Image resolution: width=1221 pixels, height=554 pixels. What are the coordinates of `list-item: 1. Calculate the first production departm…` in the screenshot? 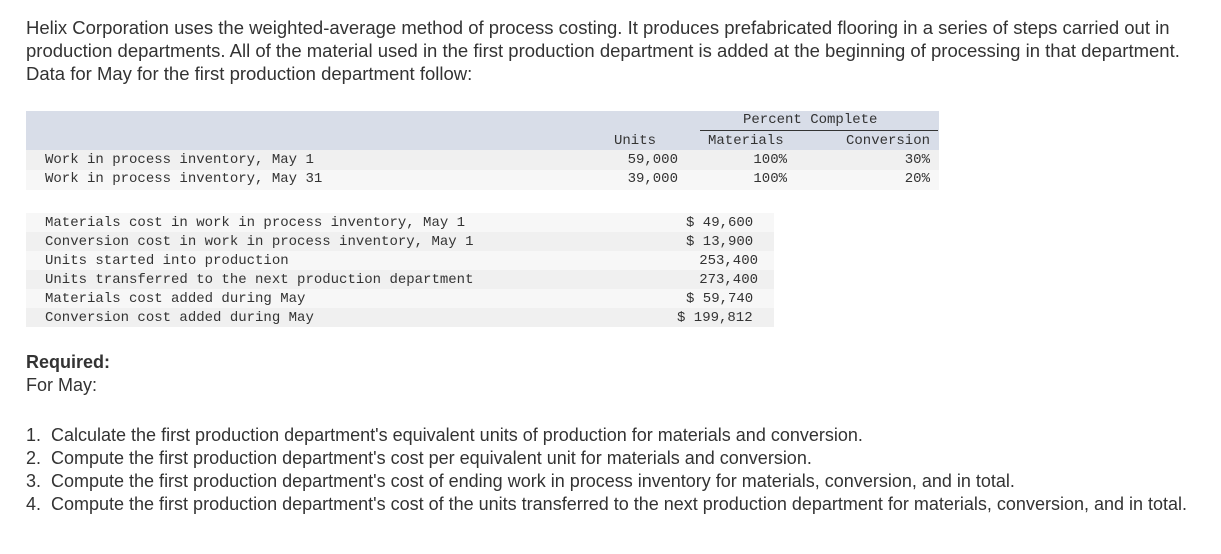 It's located at (618, 435).